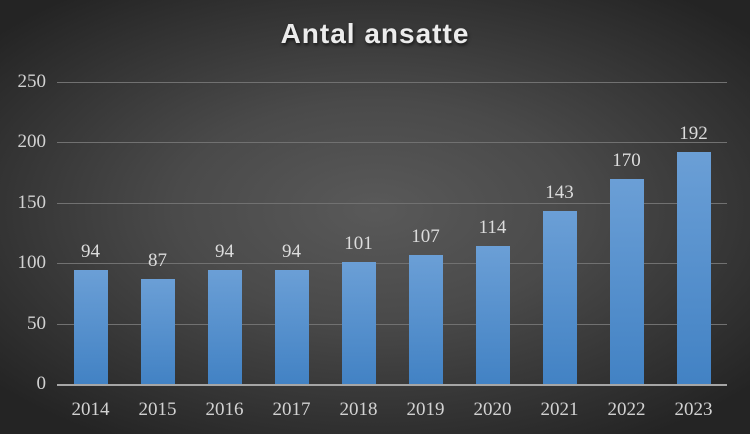  Describe the element at coordinates (358, 243) in the screenshot. I see `bar-value-label: 101` at that location.